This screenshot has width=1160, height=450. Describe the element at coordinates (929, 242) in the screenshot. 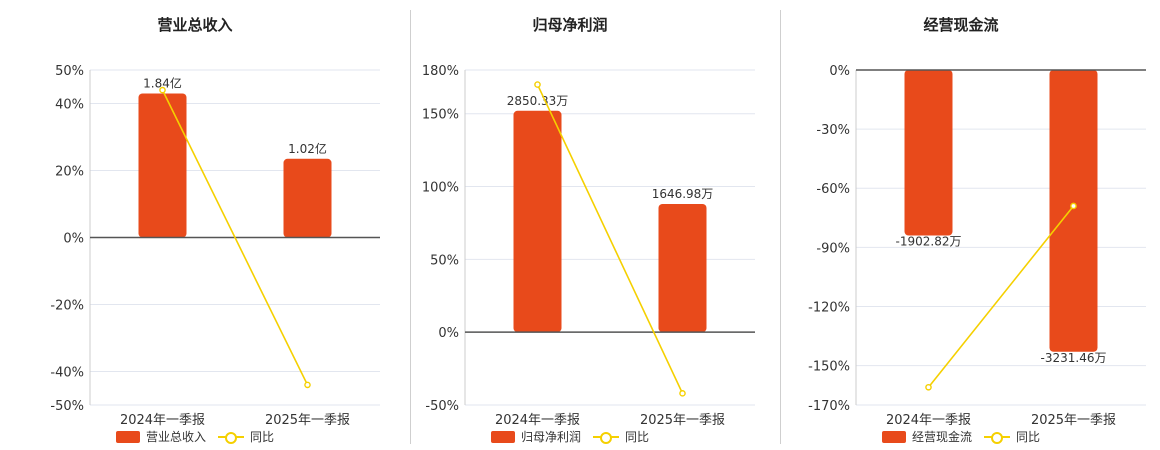

I see `bar-data-label: -1902.82万` at that location.